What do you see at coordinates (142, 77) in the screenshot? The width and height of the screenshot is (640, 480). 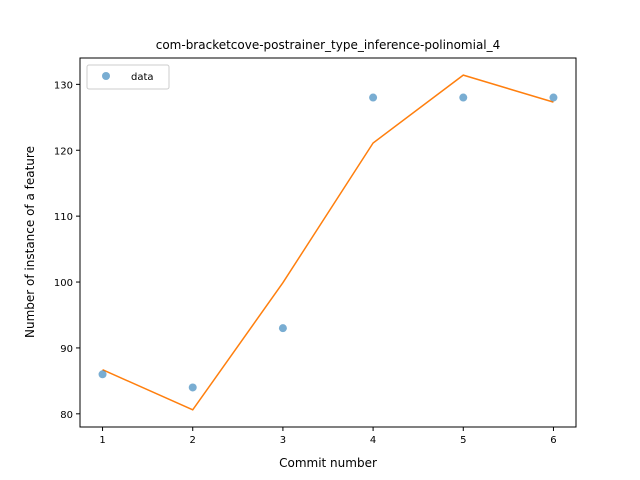 I see `legend-label-data: data` at bounding box center [142, 77].